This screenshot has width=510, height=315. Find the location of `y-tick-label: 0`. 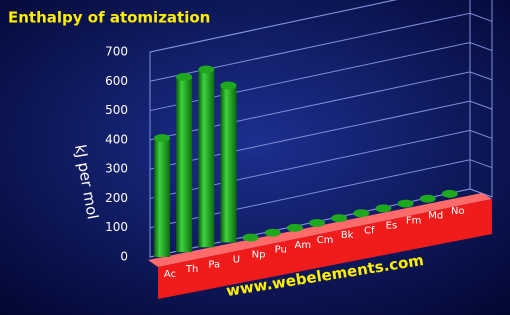

y-tick-label: 0 is located at coordinates (124, 257).